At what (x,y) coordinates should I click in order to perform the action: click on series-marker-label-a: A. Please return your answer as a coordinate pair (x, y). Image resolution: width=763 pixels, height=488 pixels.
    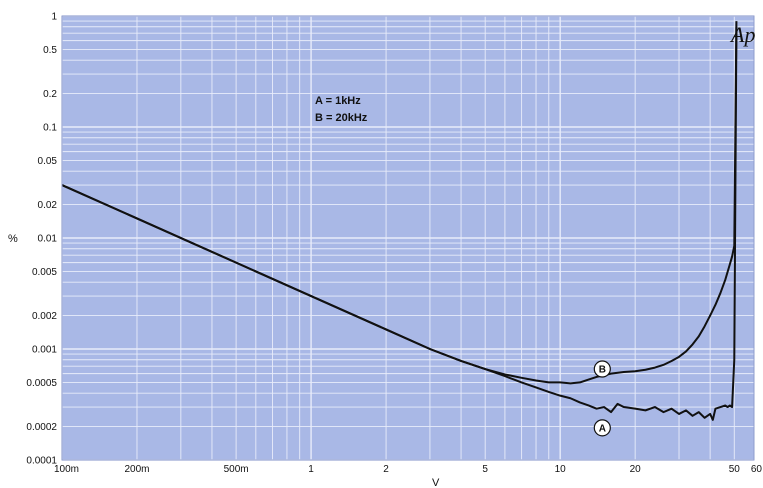
    Looking at the image, I should click on (602, 428).